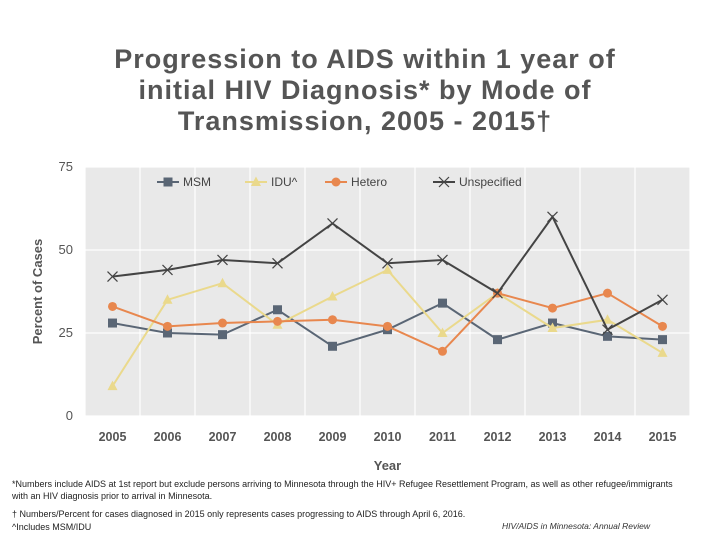  Describe the element at coordinates (553, 437) in the screenshot. I see `x-tick-label: 2013` at that location.